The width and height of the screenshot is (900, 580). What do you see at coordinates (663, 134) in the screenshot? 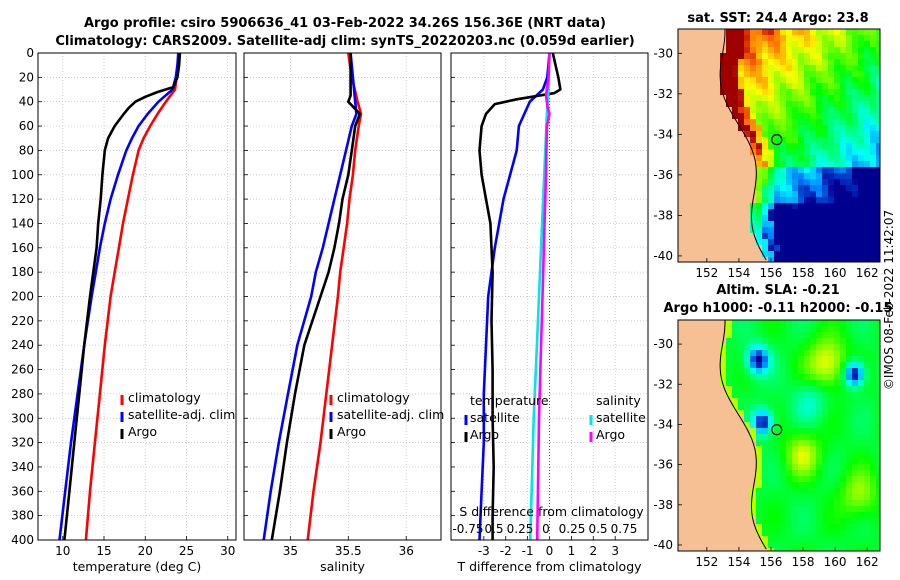
I see `sst-ytick-label: -34` at bounding box center [663, 134].